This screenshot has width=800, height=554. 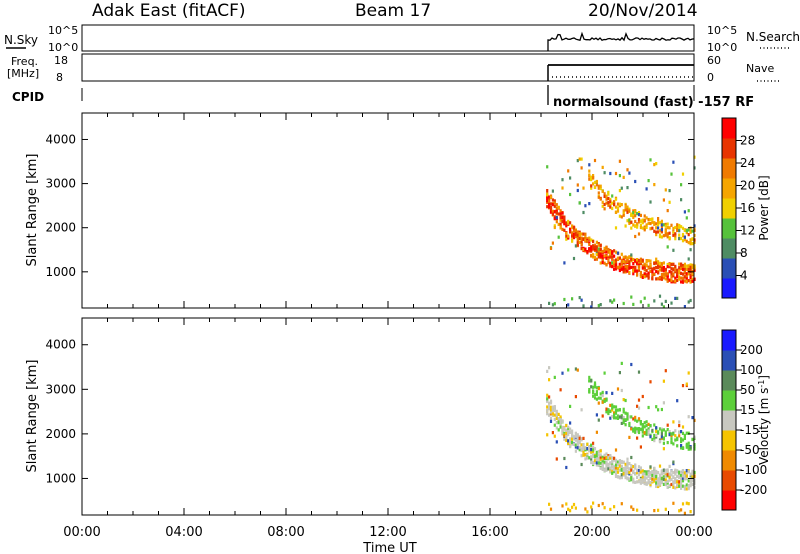 What do you see at coordinates (60, 389) in the screenshot?
I see `y-tick-label: 3000` at bounding box center [60, 389].